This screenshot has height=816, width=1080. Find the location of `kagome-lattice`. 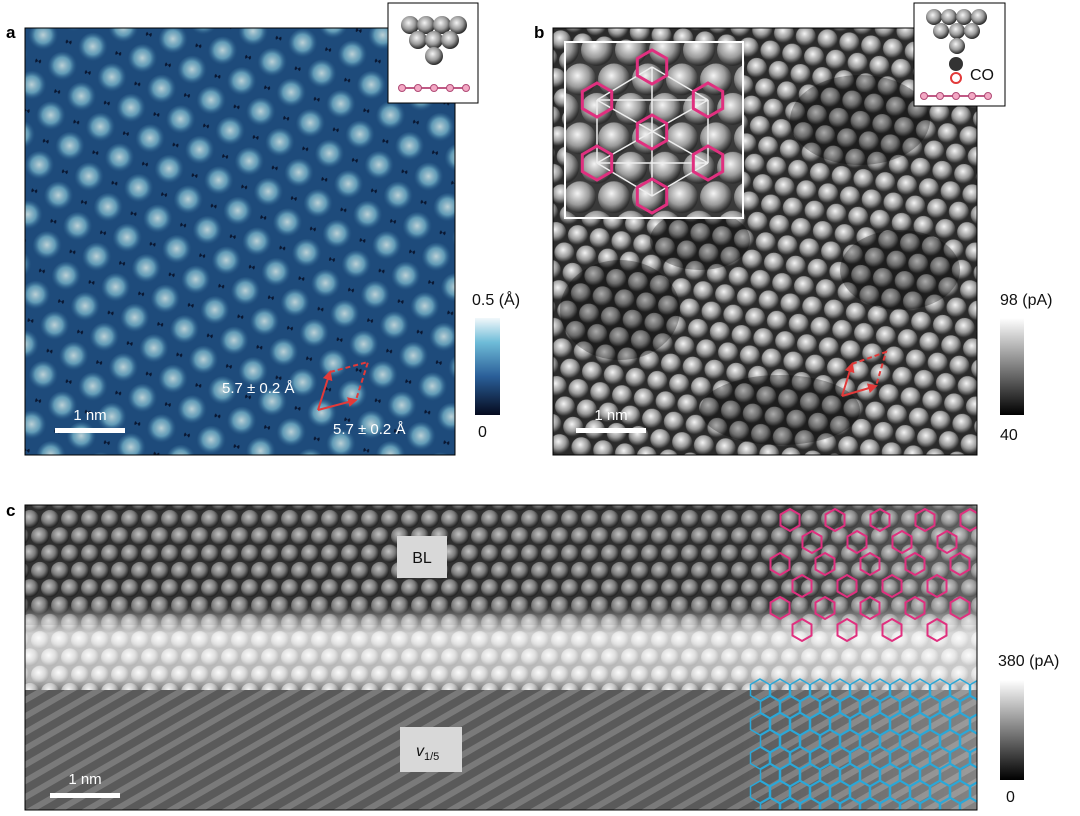

kagome-lattice is located at coordinates (863, 744).